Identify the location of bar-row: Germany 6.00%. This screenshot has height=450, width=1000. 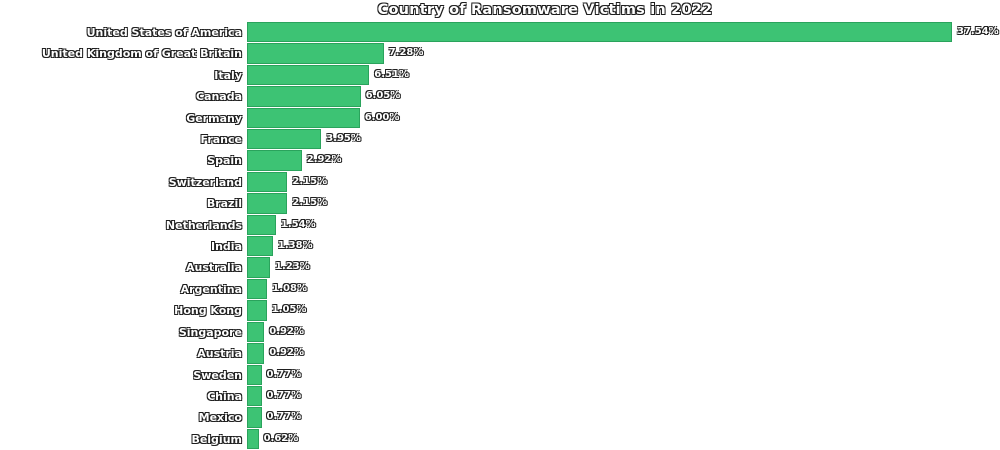
(500, 118).